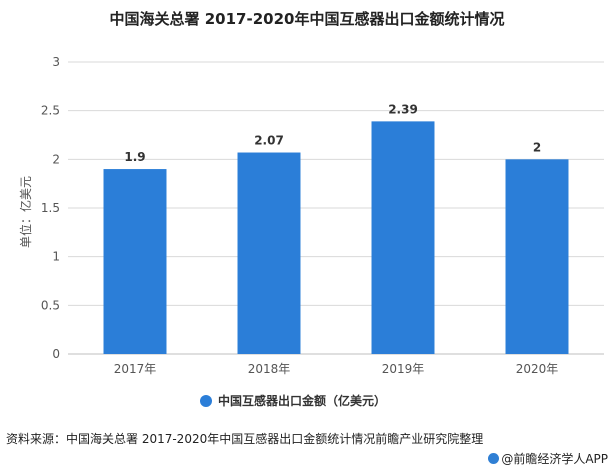 Image resolution: width=614 pixels, height=469 pixels. Describe the element at coordinates (403, 369) in the screenshot. I see `x-tick-label: 2019年` at that location.